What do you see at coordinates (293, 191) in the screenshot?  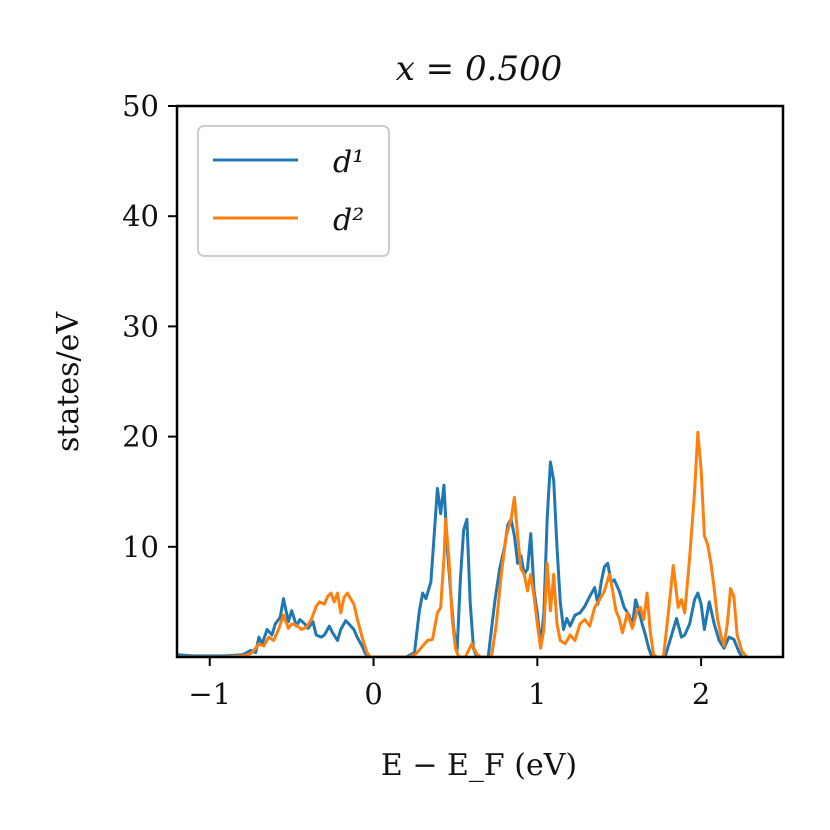 I see `legend: d¹ d²` at bounding box center [293, 191].